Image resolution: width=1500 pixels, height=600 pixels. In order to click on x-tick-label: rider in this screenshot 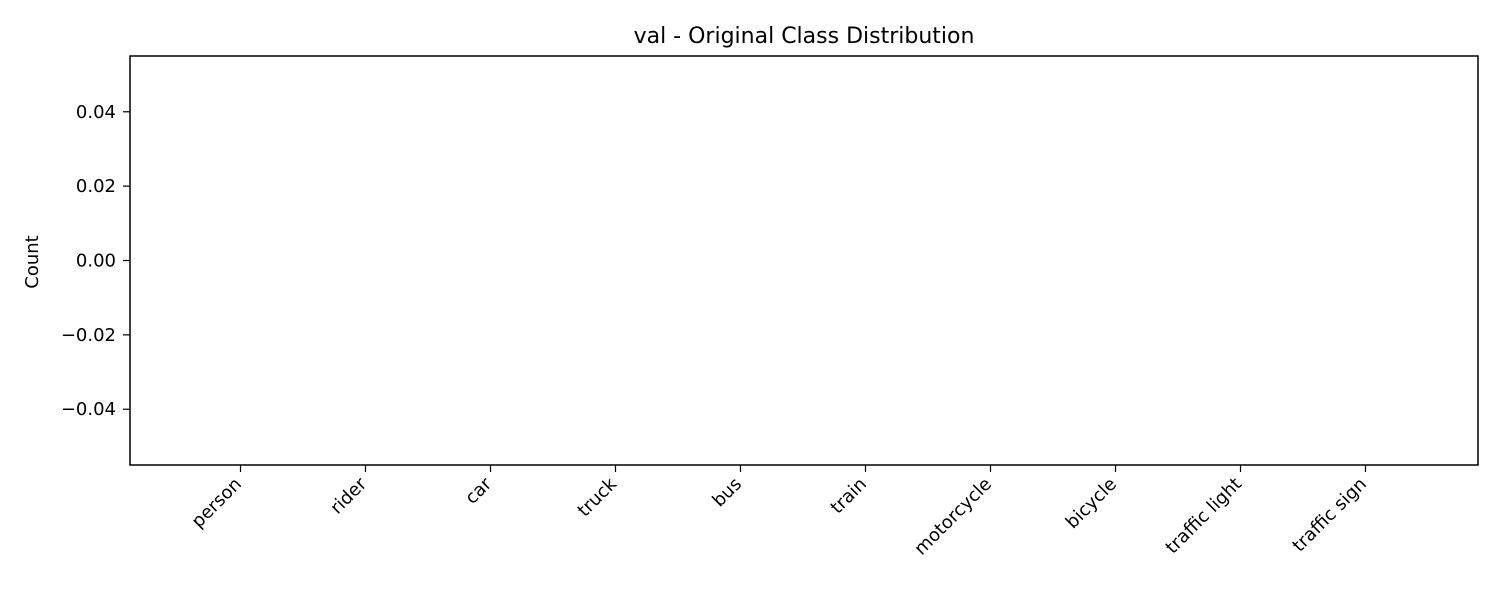, I will do `click(348, 495)`.